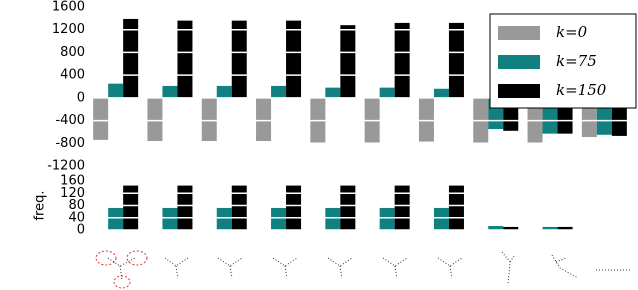 The height and width of the screenshot is (290, 638). I want to click on y-tick-label: 160, so click(72, 181).